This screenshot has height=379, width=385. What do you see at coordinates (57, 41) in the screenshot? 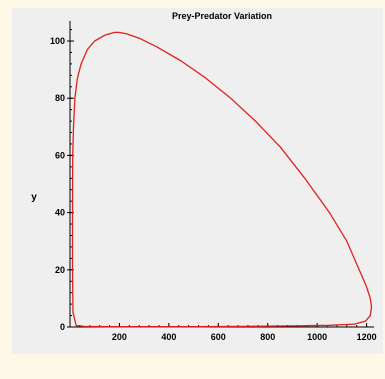
I see `y-tick-label: 100` at bounding box center [57, 41].